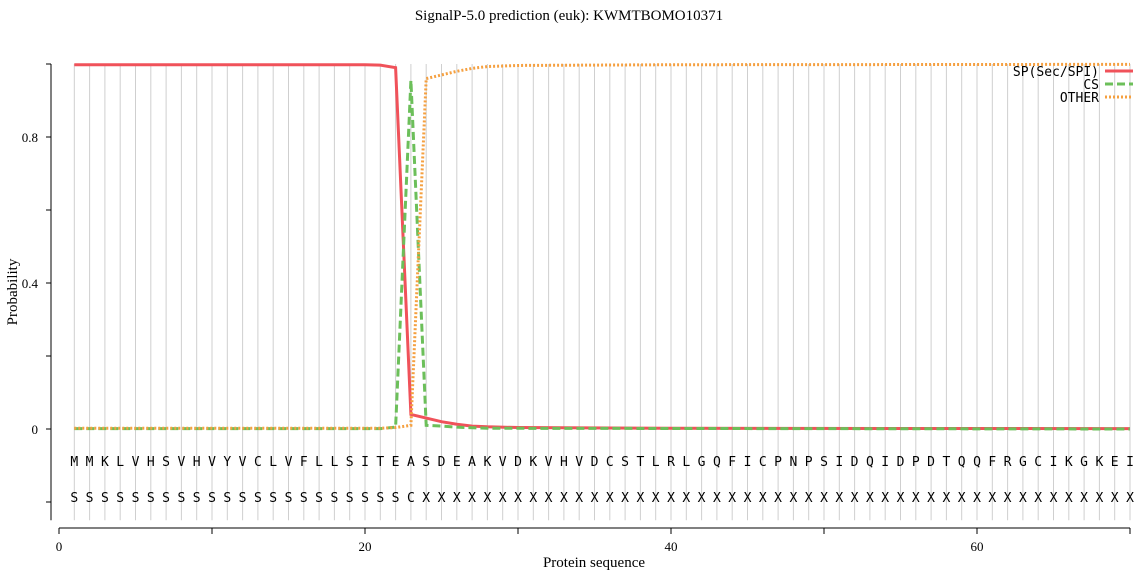  What do you see at coordinates (74, 462) in the screenshot?
I see `residue-label: M` at bounding box center [74, 462].